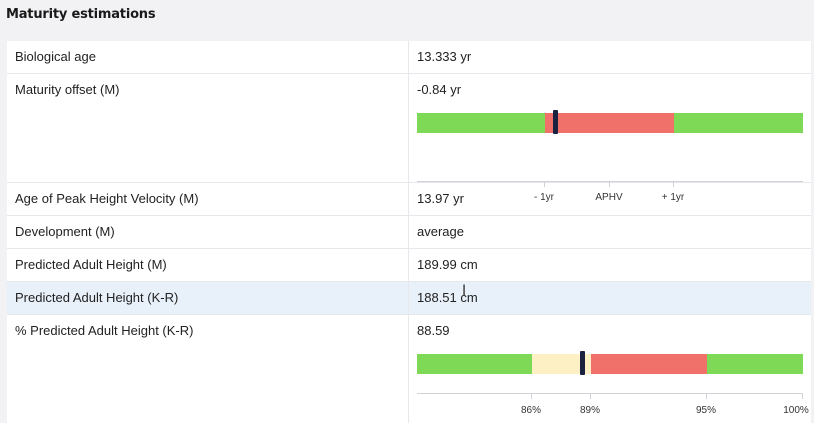 The image size is (814, 423). I want to click on row-value: -0.84 yr, so click(439, 89).